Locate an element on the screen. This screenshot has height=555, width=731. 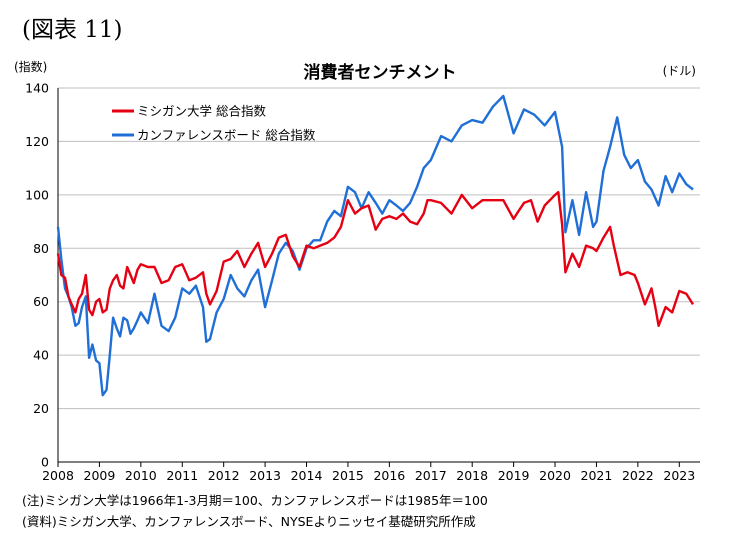
x-tick-label: 2018 is located at coordinates (472, 475).